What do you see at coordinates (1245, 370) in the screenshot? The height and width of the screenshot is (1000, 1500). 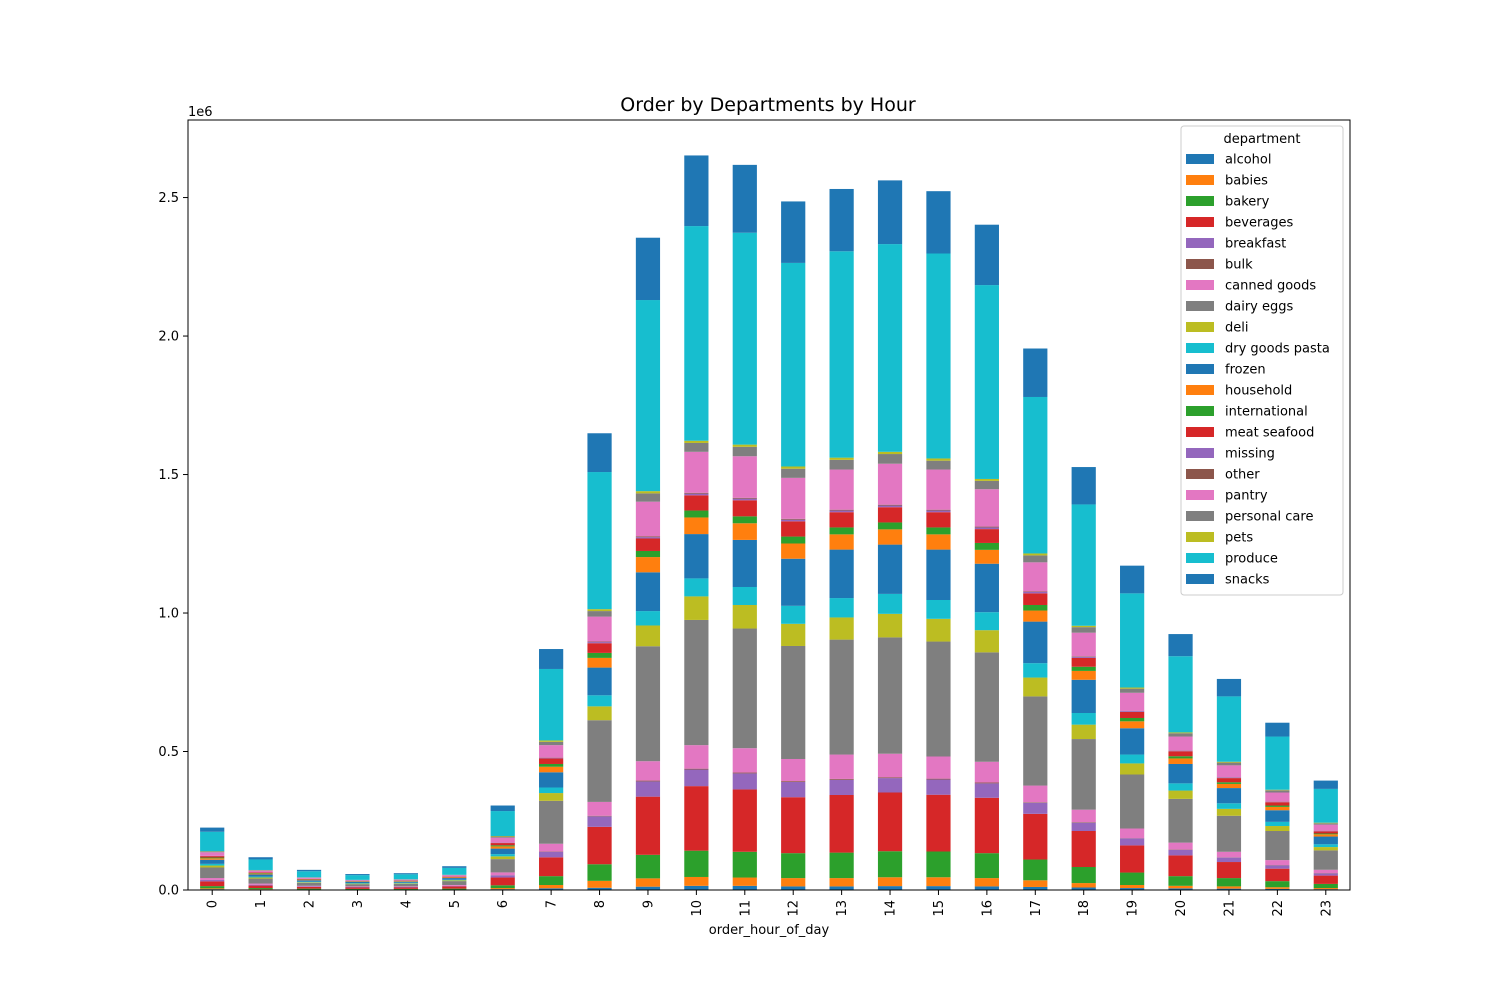 I see `legend-label-frozen: frozen` at bounding box center [1245, 370].